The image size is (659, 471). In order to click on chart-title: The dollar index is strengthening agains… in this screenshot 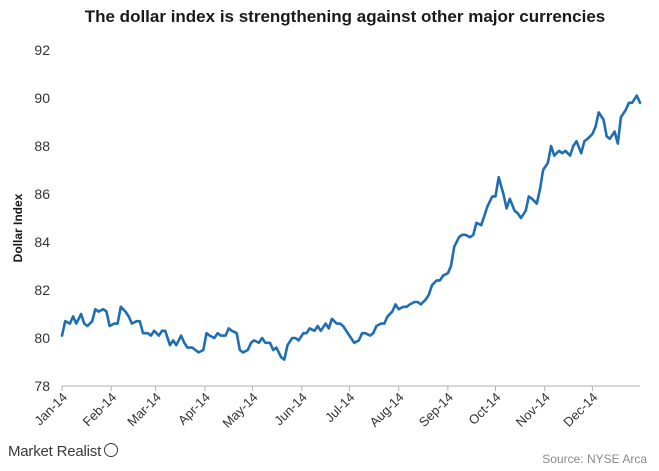, I will do `click(345, 16)`.